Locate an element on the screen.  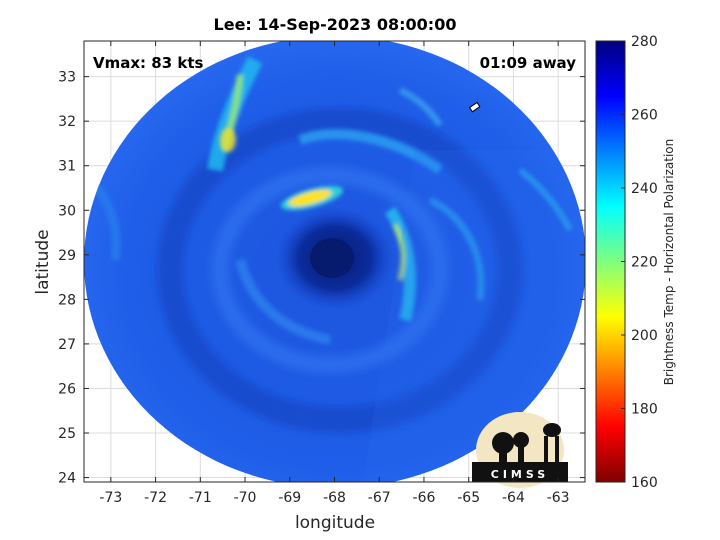
x-axis-label: longitude is located at coordinates (335, 523).